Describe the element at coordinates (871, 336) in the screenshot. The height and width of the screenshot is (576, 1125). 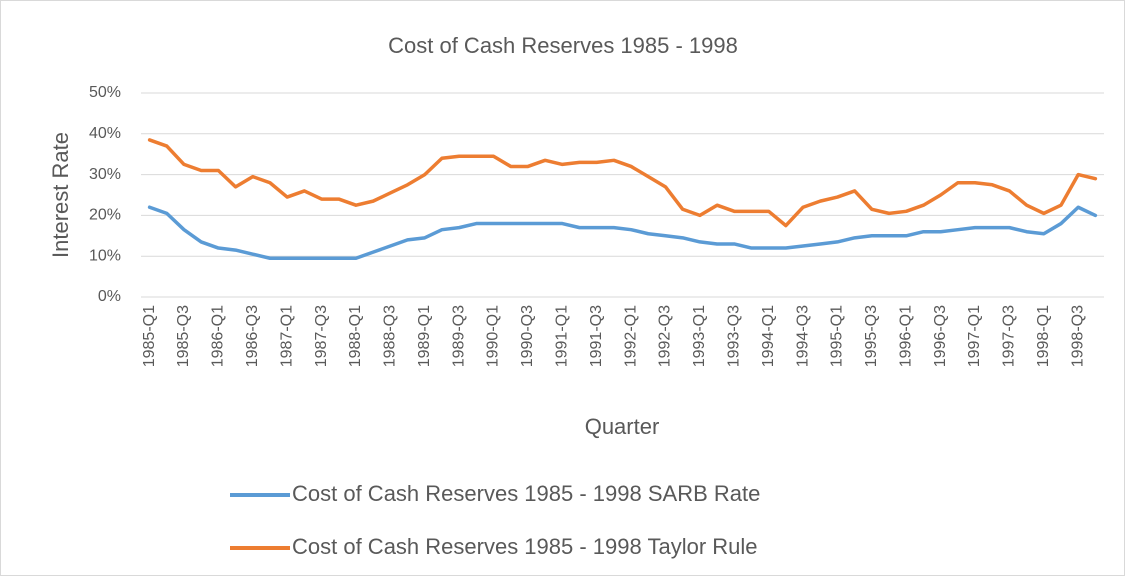
I see `x-tick-label: 1995-Q3` at that location.